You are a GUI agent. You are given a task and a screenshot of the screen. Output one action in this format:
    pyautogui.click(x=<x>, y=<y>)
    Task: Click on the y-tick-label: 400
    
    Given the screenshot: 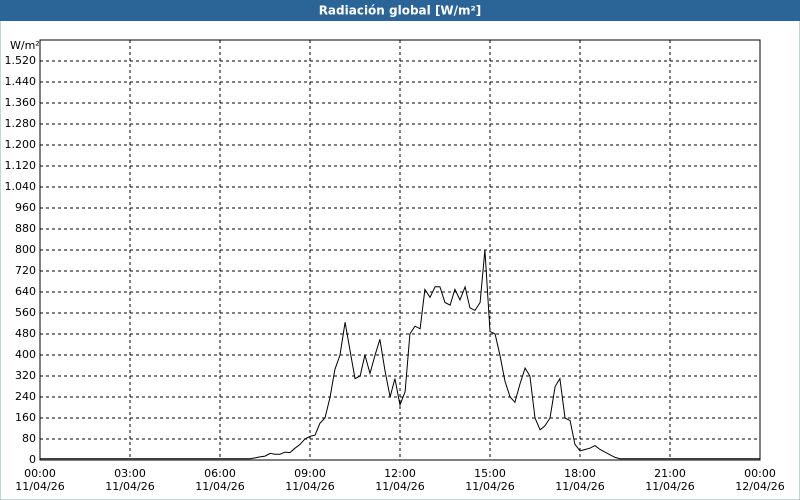 What is the action you would take?
    pyautogui.click(x=25, y=354)
    